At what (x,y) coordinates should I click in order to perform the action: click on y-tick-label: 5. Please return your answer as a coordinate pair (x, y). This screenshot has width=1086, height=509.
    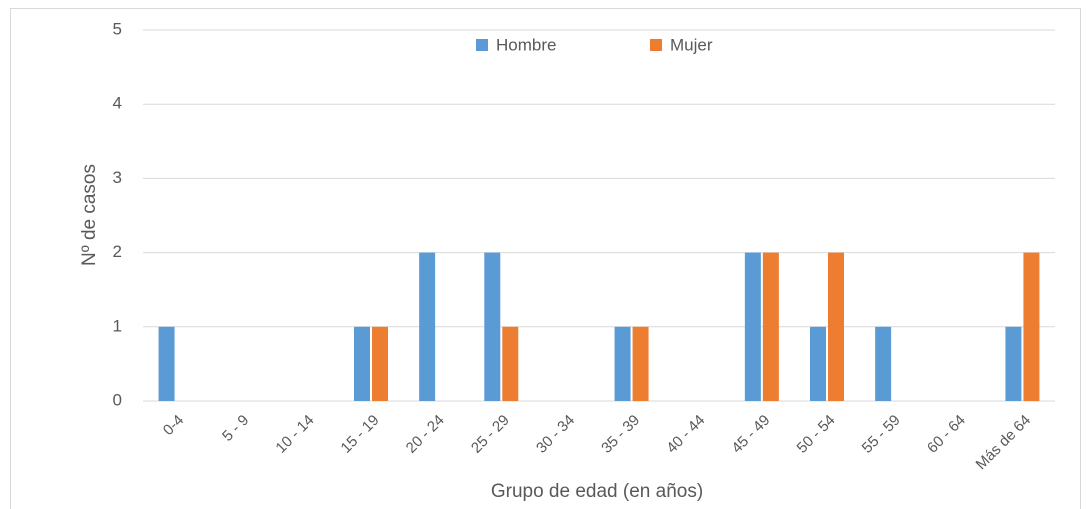
    Looking at the image, I should click on (117, 28).